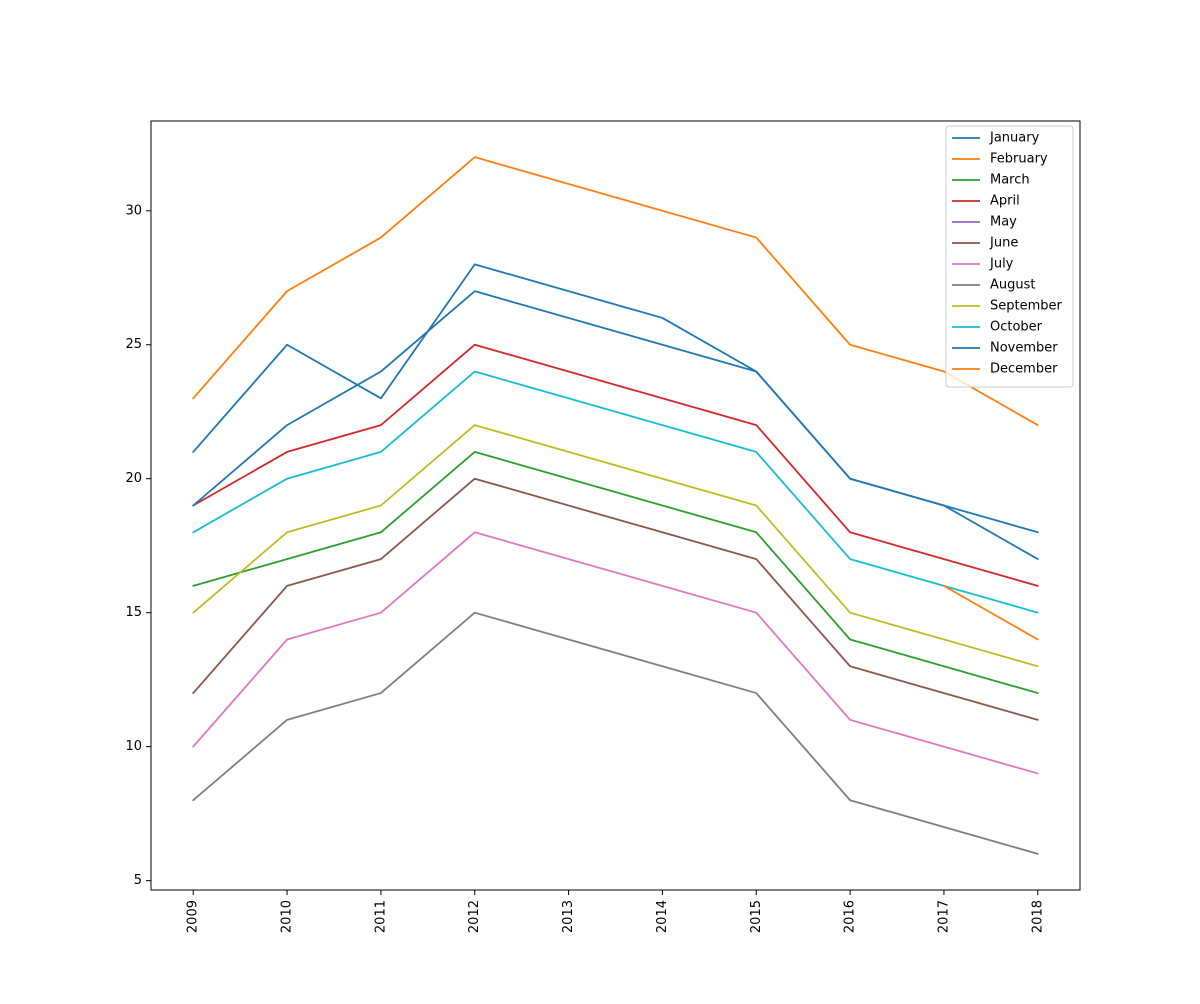 This screenshot has width=1200, height=1004. Describe the element at coordinates (138, 545) in the screenshot. I see `y-axis: 5 10 15 20 25 30` at that location.